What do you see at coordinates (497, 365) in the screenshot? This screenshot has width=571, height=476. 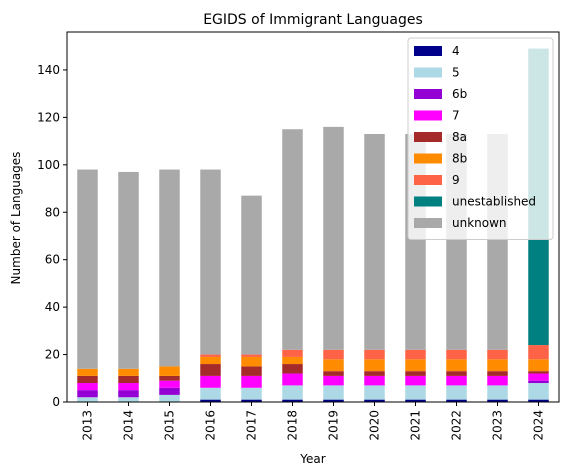 I see `bar-2023-8b` at bounding box center [497, 365].